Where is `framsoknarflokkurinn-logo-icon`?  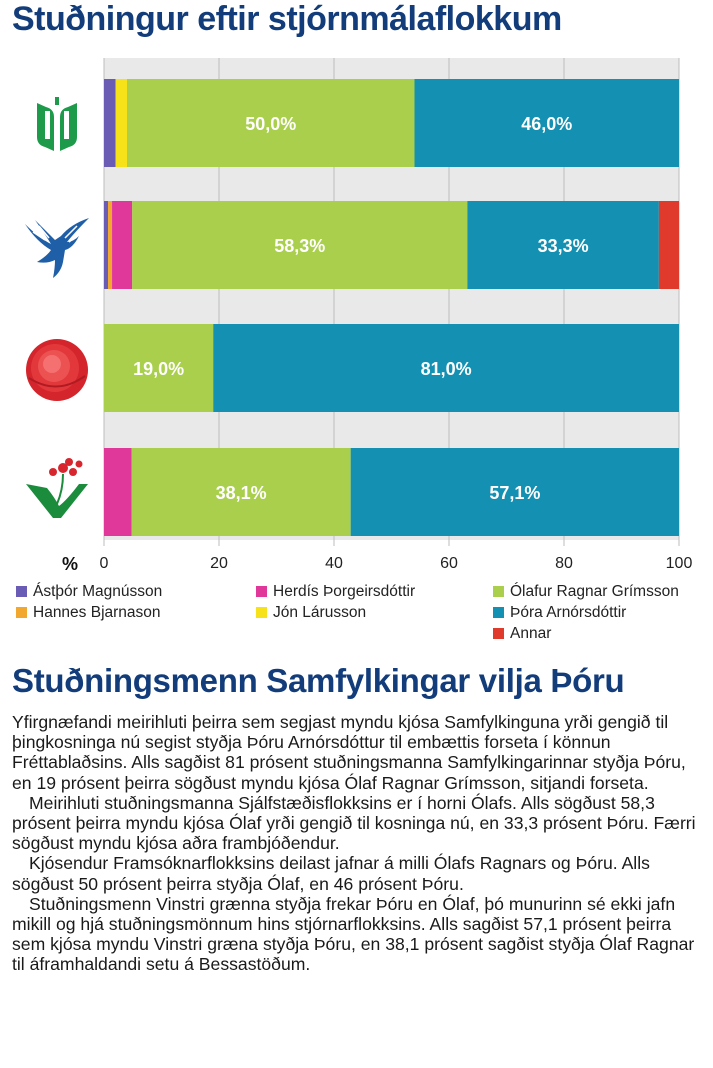 framsoknarflokkurinn-logo-icon is located at coordinates (57, 124).